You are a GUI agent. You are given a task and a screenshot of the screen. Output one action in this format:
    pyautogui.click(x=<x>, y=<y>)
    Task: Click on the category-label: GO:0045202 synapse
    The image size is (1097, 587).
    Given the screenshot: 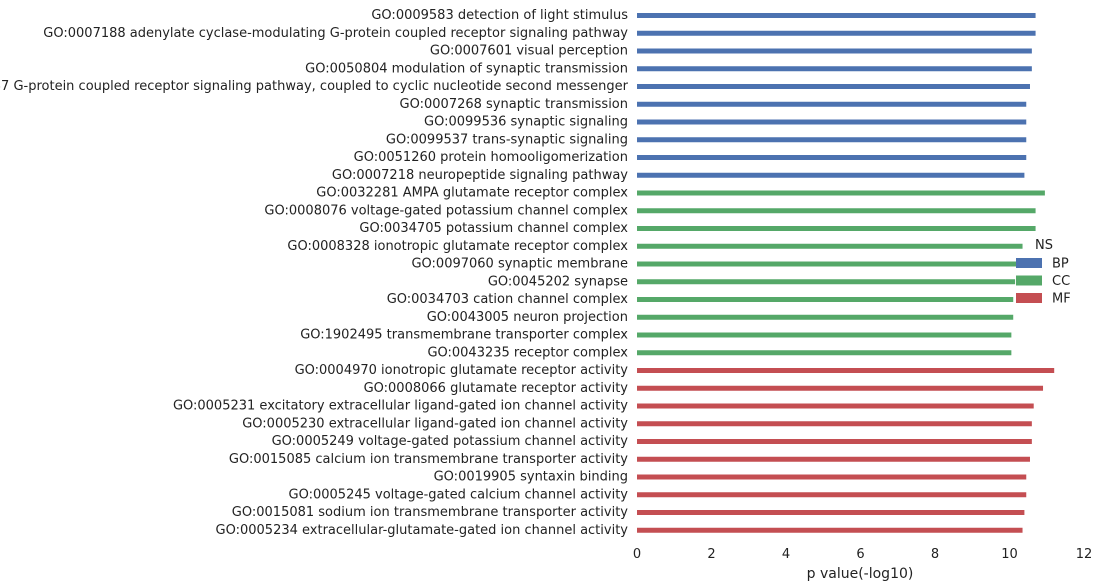 What is the action you would take?
    pyautogui.click(x=558, y=281)
    